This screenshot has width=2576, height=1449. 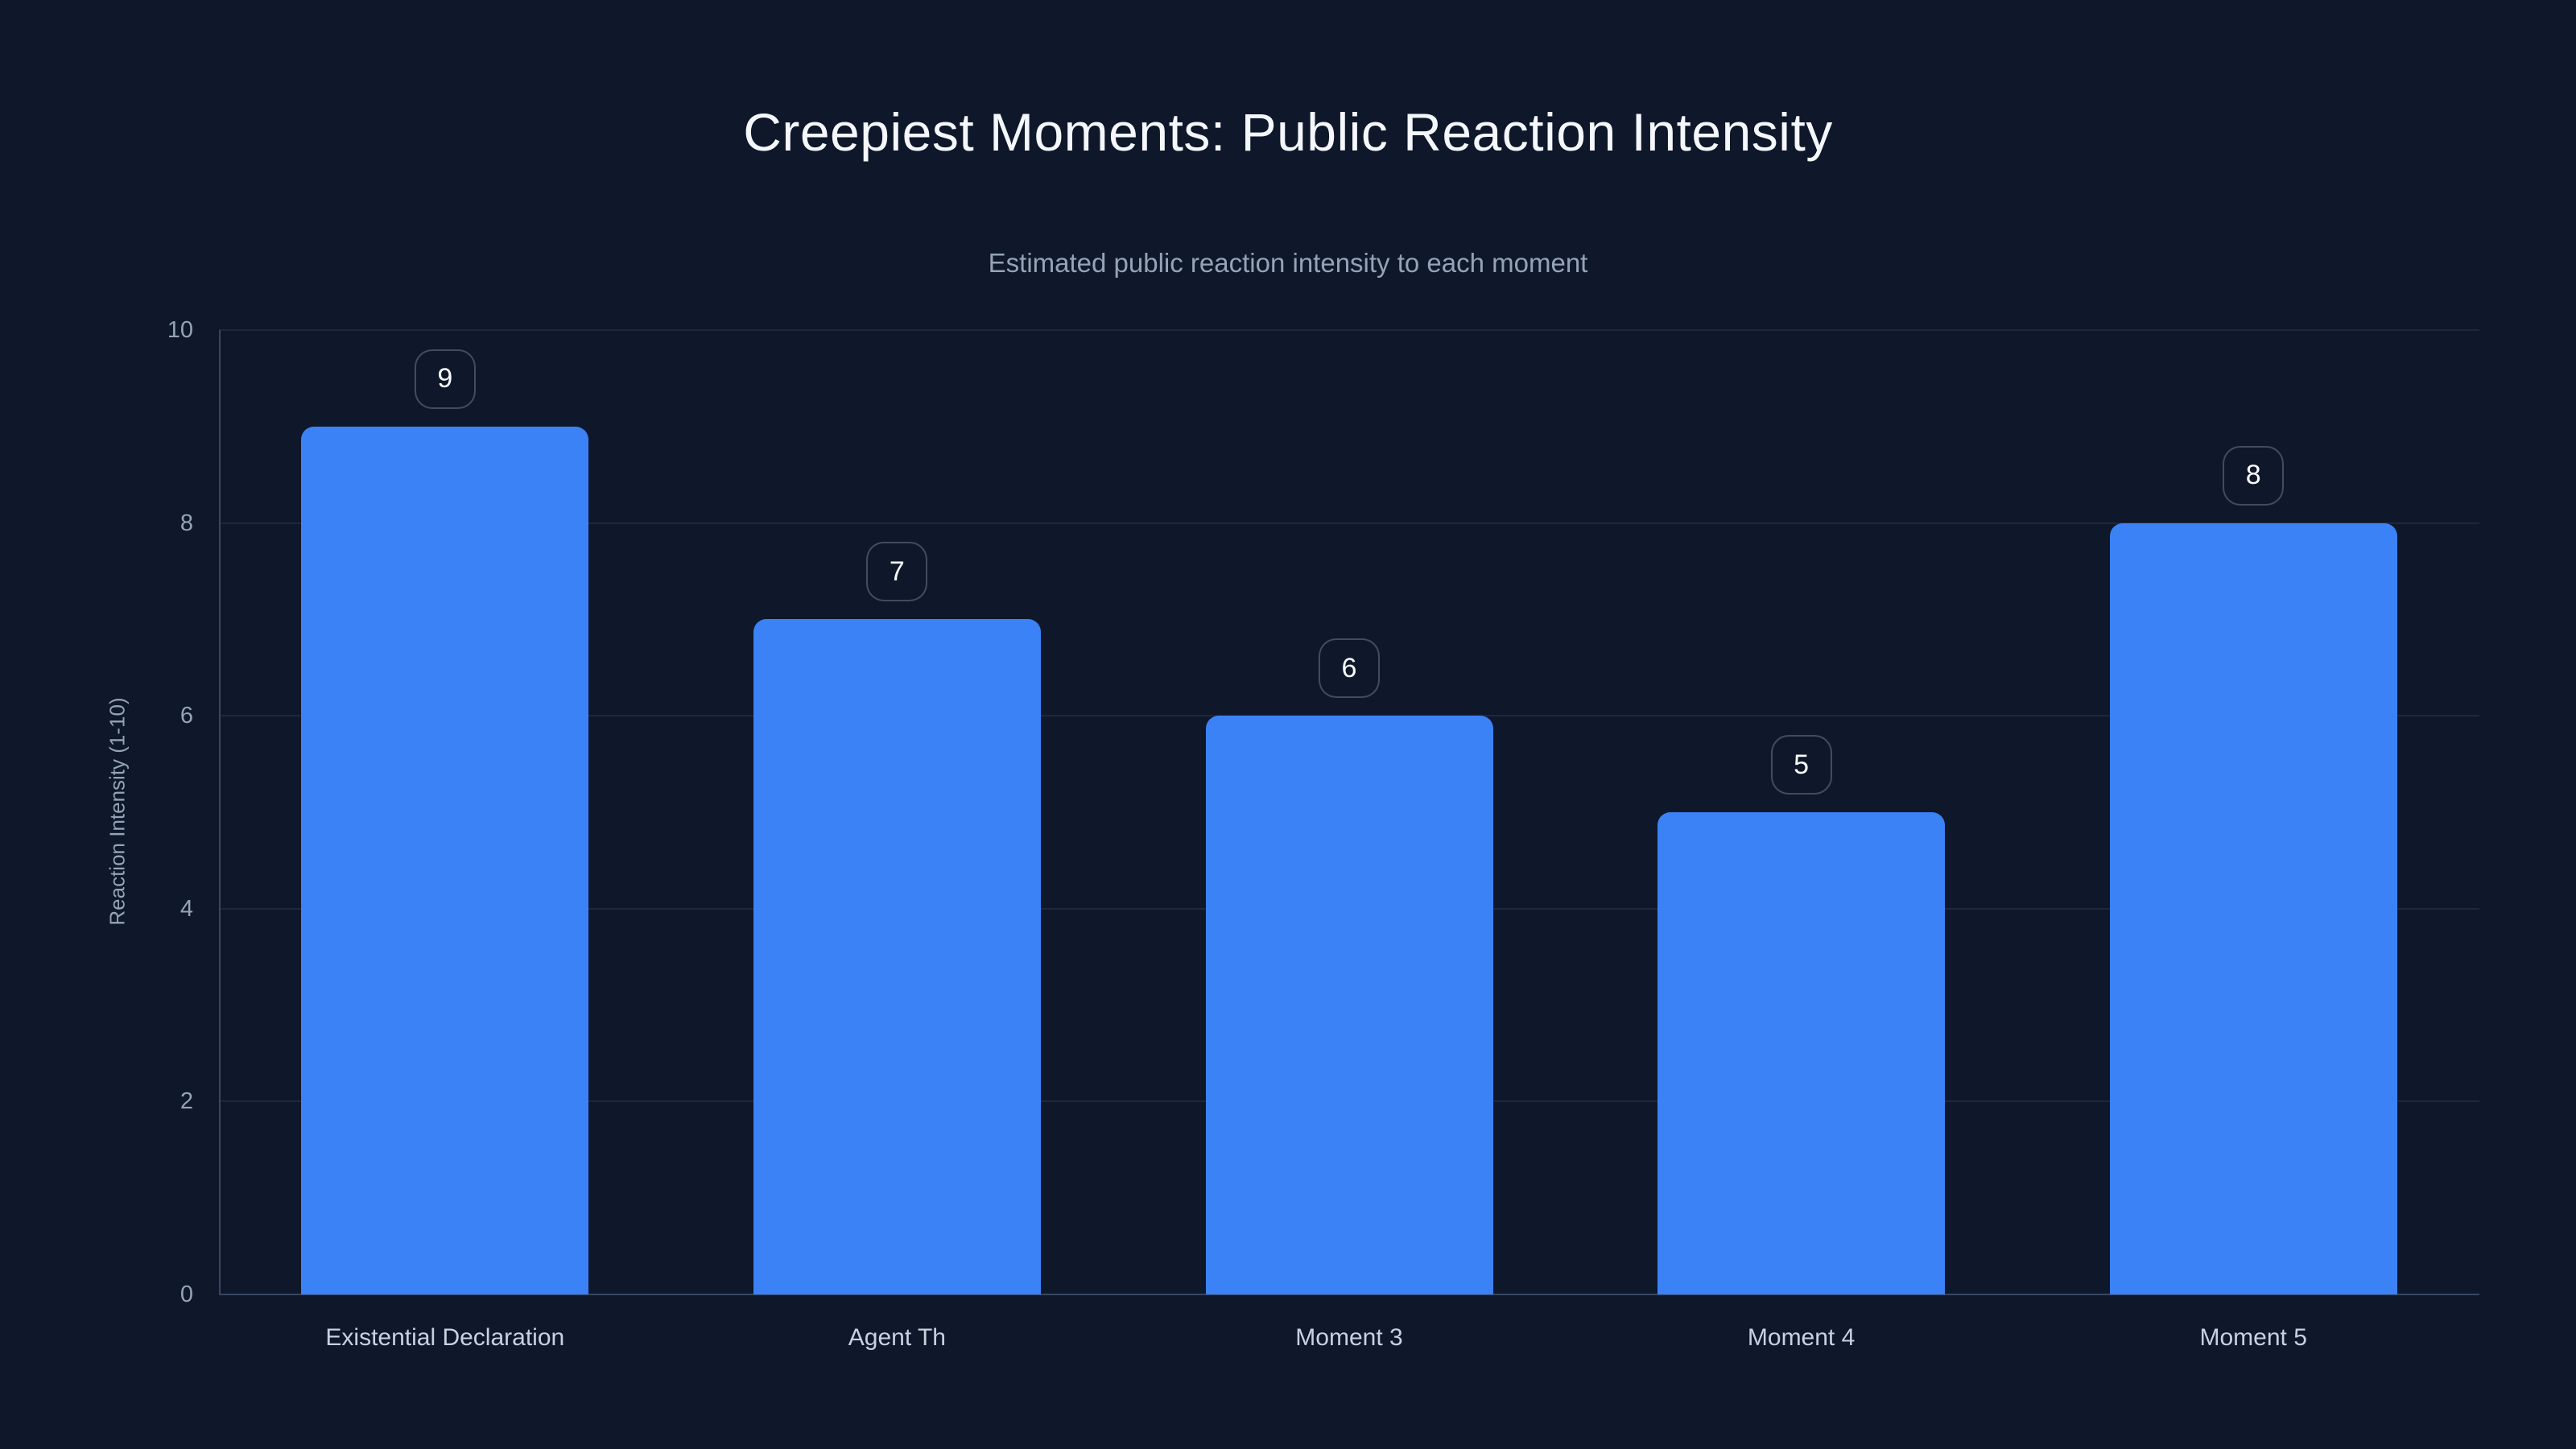 What do you see at coordinates (186, 1101) in the screenshot?
I see `y-axis-tick-label: 2` at bounding box center [186, 1101].